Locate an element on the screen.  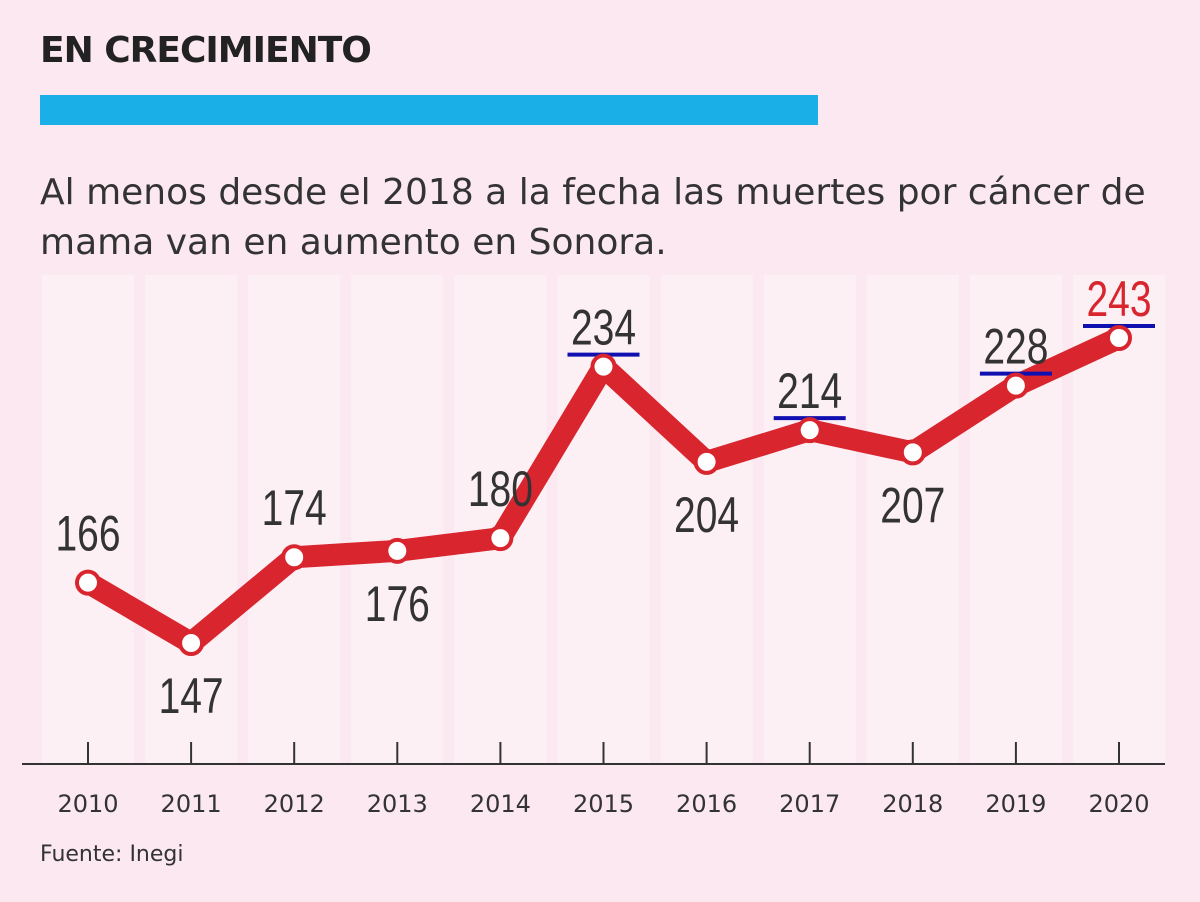
data-label: 214 is located at coordinates (809, 390).